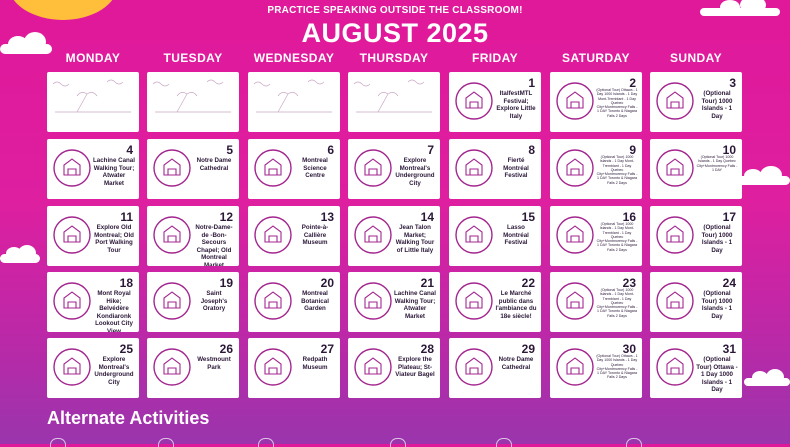 The width and height of the screenshot is (790, 447). What do you see at coordinates (575, 101) in the screenshot?
I see `castle-icon` at bounding box center [575, 101].